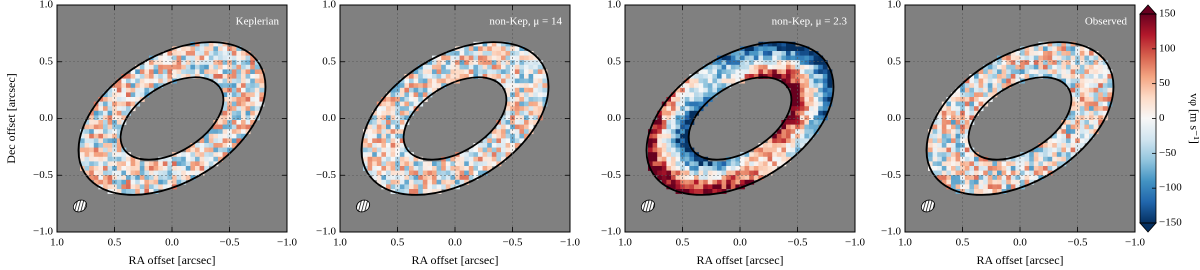 This screenshot has width=1200, height=270. I want to click on beam, so click(928, 206).